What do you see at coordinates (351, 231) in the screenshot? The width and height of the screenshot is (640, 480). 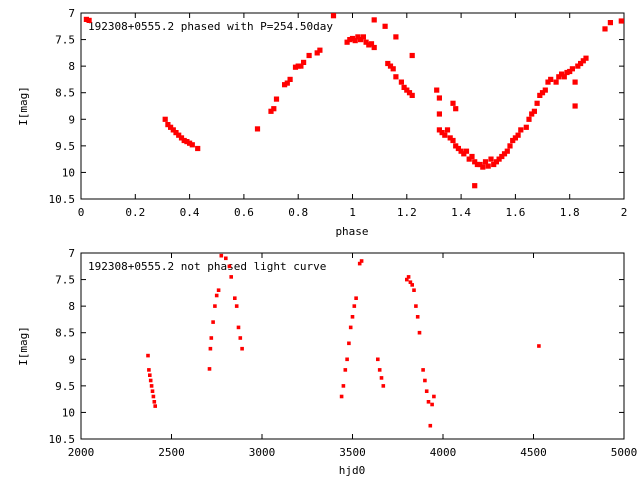 I see `x-axis-label: phase` at bounding box center [351, 231].